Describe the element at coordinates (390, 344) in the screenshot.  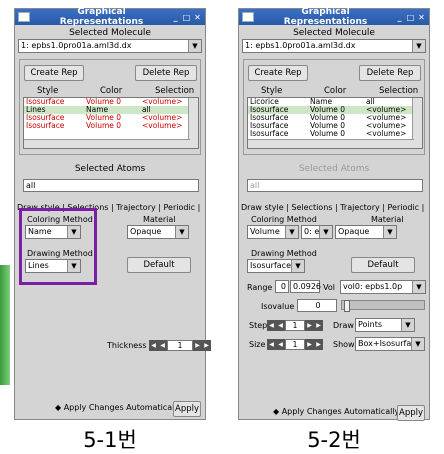
I see `show-select: Box+Isosurfac ▼` at that location.